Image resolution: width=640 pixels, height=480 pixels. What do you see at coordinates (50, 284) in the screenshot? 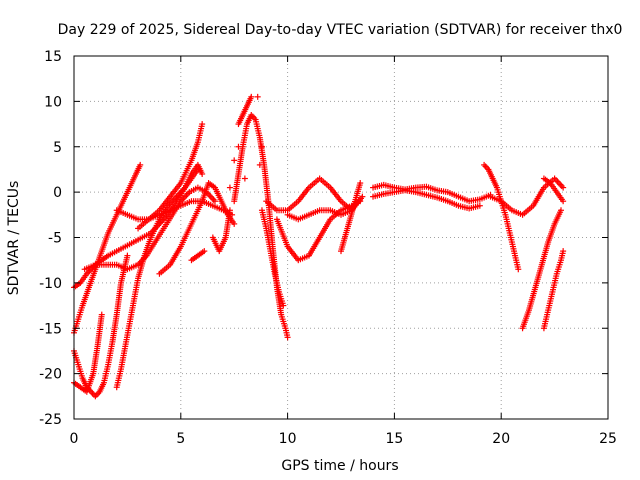
I see `y-tick-label: -10` at bounding box center [50, 284].